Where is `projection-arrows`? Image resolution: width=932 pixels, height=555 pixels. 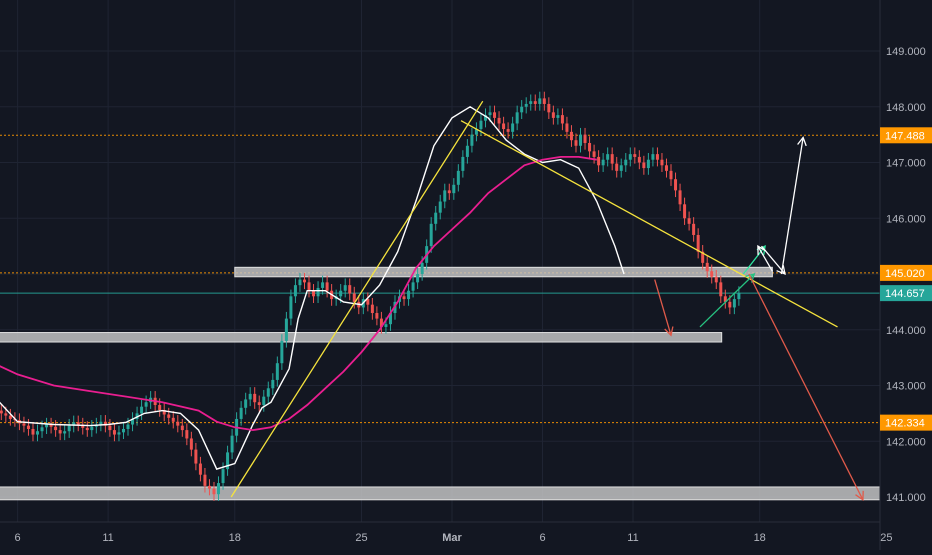 projection-arrows is located at coordinates (759, 319).